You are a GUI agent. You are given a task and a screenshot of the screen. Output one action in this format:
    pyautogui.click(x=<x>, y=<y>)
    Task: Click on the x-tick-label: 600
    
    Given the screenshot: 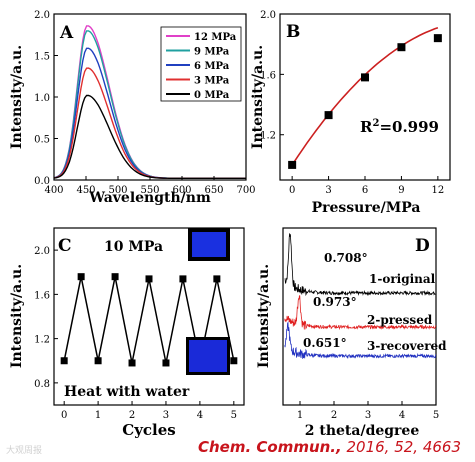 What is the action you would take?
    pyautogui.click(x=181, y=190)
    